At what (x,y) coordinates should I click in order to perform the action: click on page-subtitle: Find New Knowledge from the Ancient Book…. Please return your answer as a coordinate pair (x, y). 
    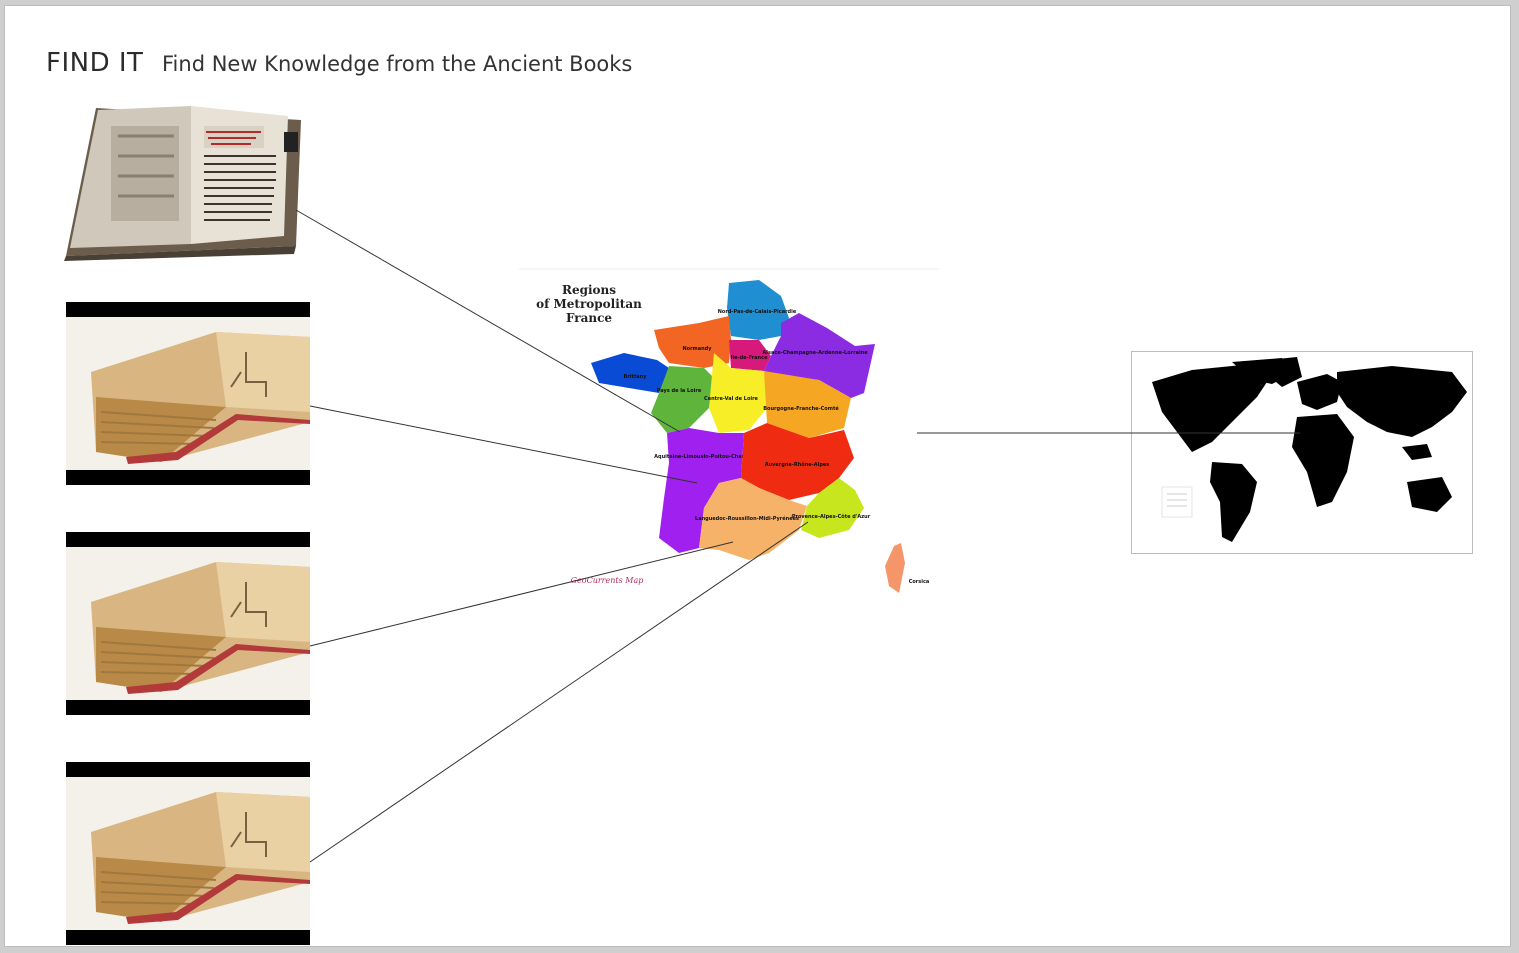
    Looking at the image, I should click on (397, 64).